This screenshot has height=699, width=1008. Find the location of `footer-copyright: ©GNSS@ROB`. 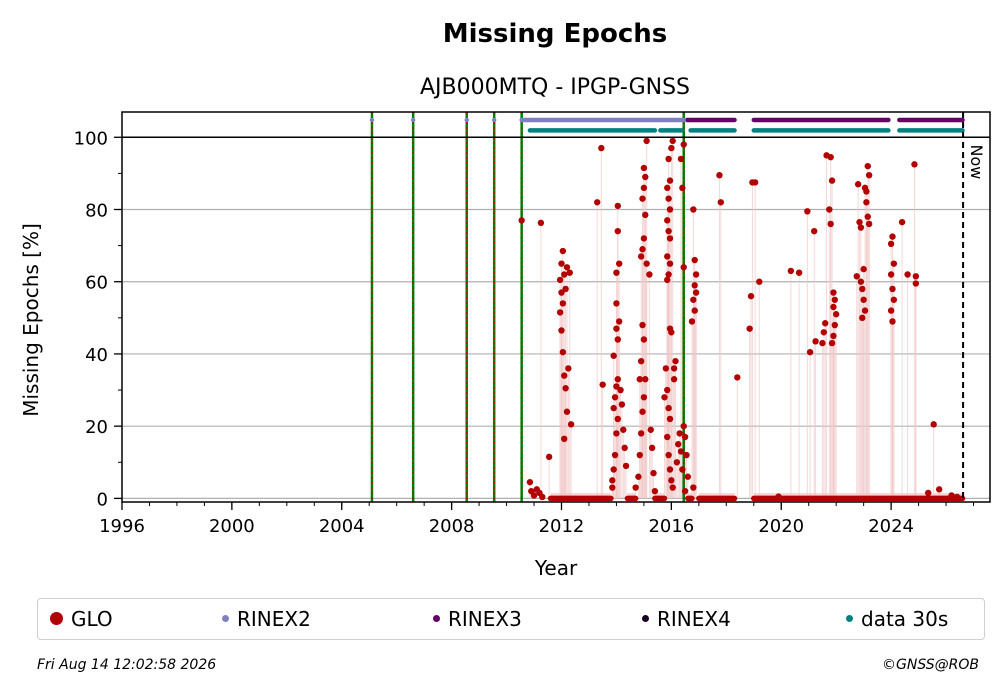

footer-copyright: ©GNSS@ROB is located at coordinates (930, 665).